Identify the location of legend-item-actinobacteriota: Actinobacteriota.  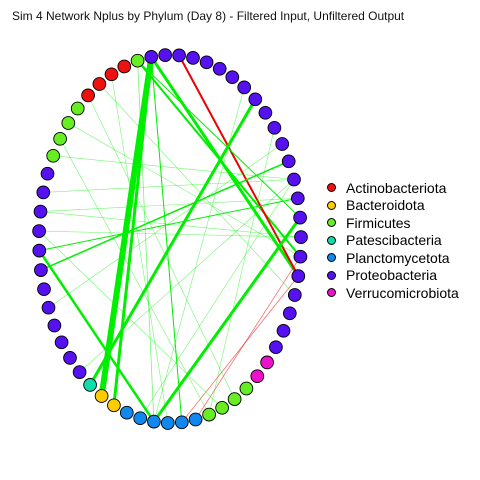
(393, 188).